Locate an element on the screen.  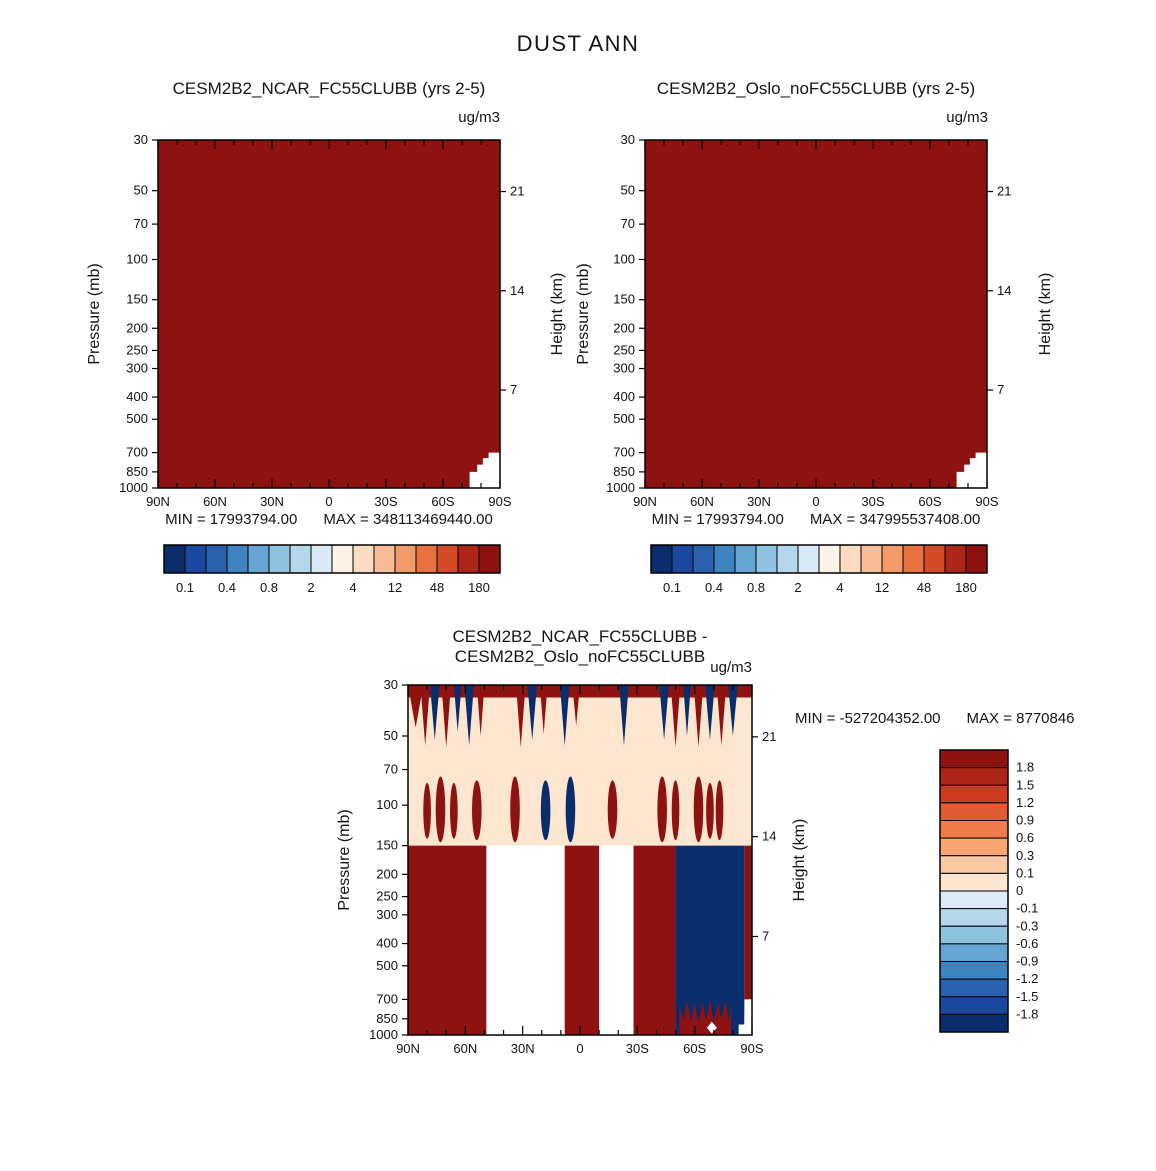
min-value-diff: MIN = -527204352.00 is located at coordinates (868, 718).